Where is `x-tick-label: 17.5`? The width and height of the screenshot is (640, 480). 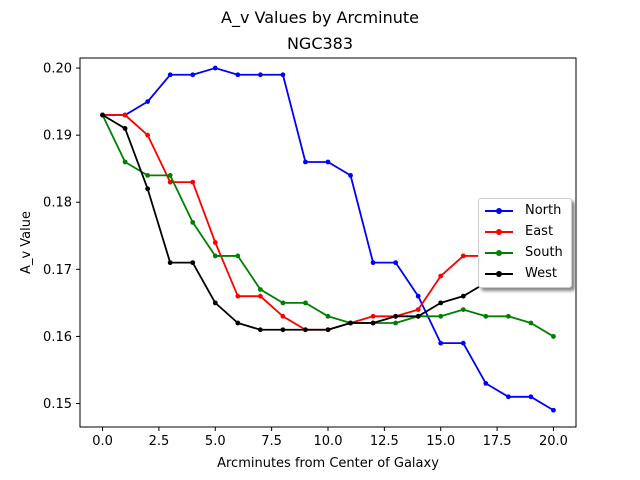 x-tick-label: 17.5 is located at coordinates (497, 441).